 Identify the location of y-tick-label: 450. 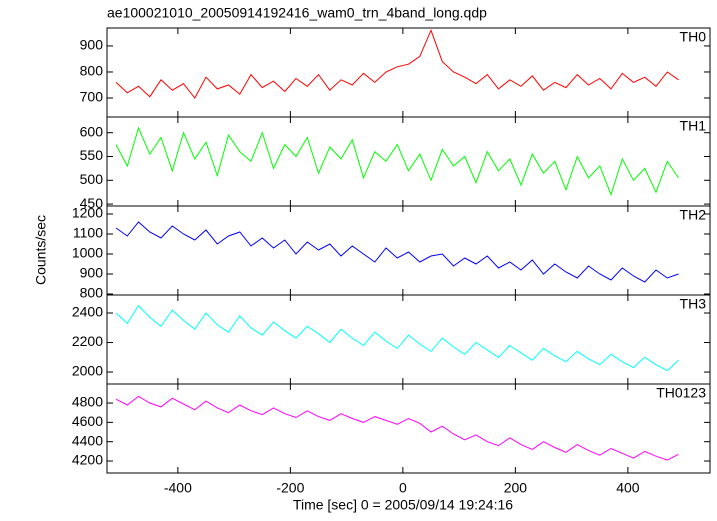
(92, 203).